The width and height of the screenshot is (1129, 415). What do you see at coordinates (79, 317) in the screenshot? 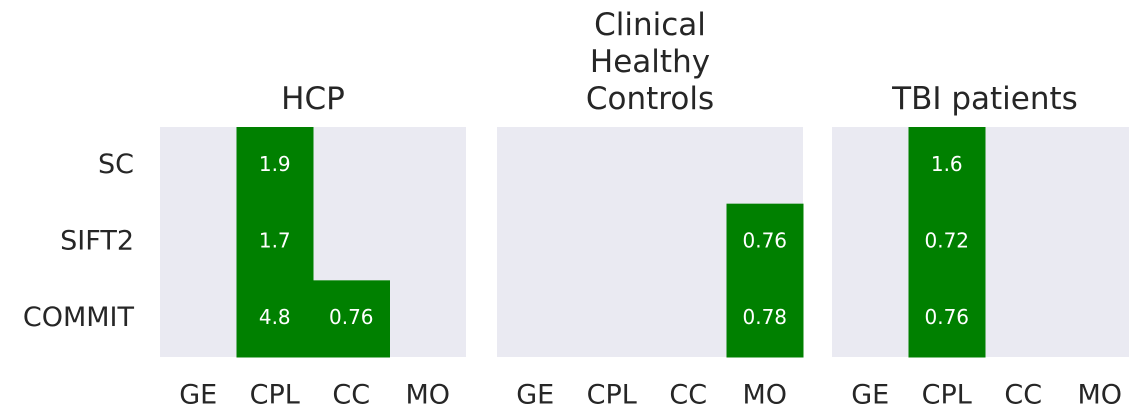
I see `y-tick-label: COMMIT` at bounding box center [79, 317].